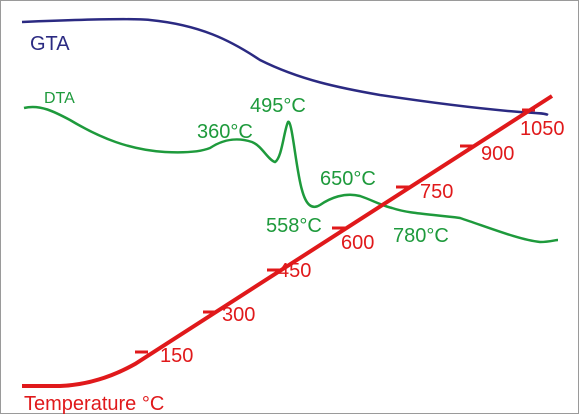 The image size is (579, 414). I want to click on temperature-tick-label: 900, so click(497, 154).